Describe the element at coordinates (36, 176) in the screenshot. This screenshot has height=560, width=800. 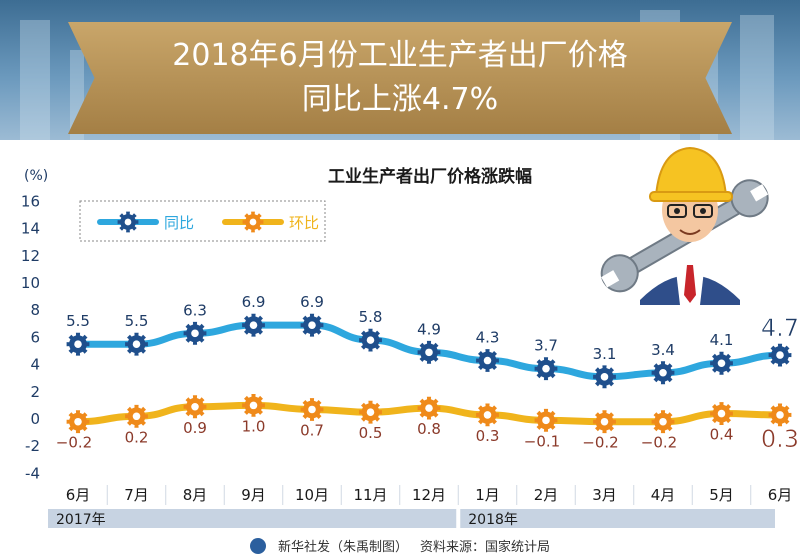
I see `y-axis-unit: (%)` at that location.